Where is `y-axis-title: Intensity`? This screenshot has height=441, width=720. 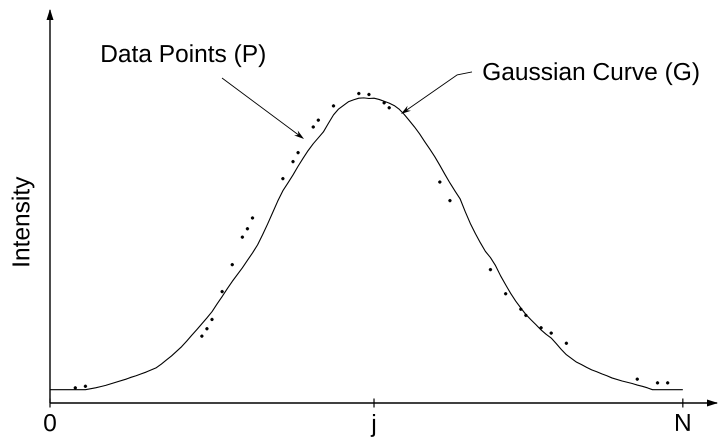 y-axis-title: Intensity is located at coordinates (23, 221).